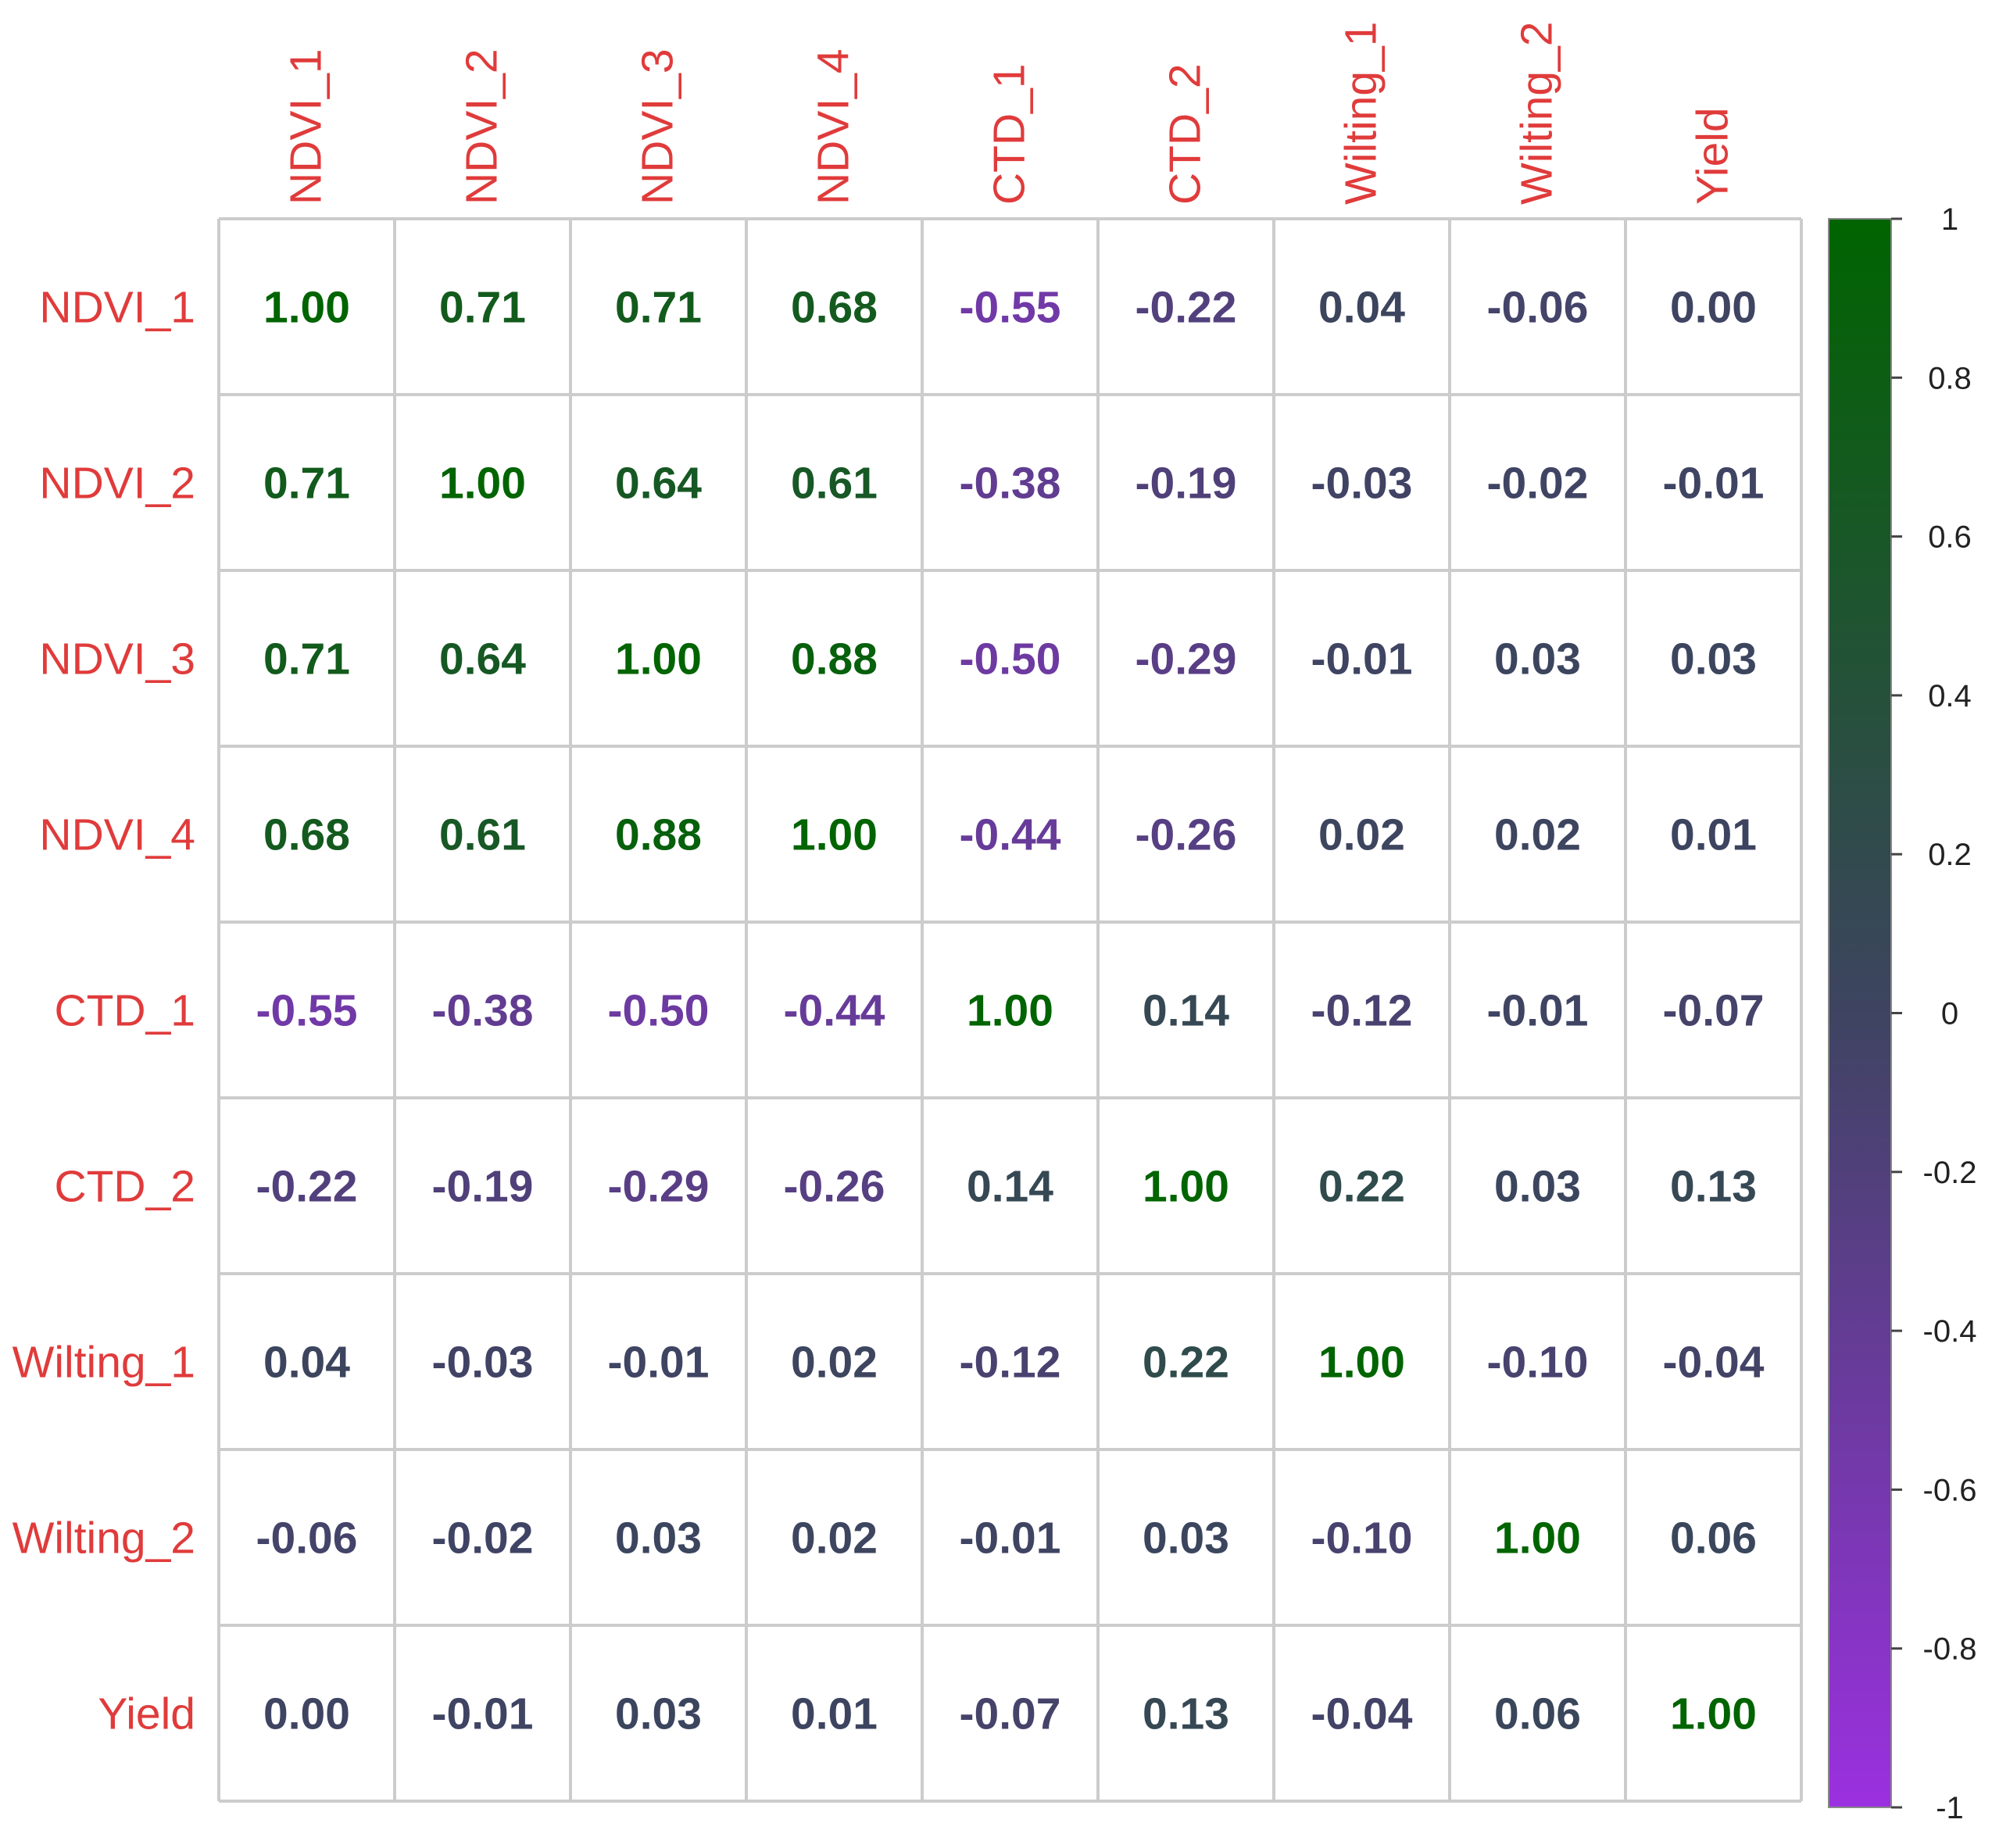 The width and height of the screenshot is (1992, 1848). Describe the element at coordinates (104, 1363) in the screenshot. I see `row-label: Wilting_1` at that location.